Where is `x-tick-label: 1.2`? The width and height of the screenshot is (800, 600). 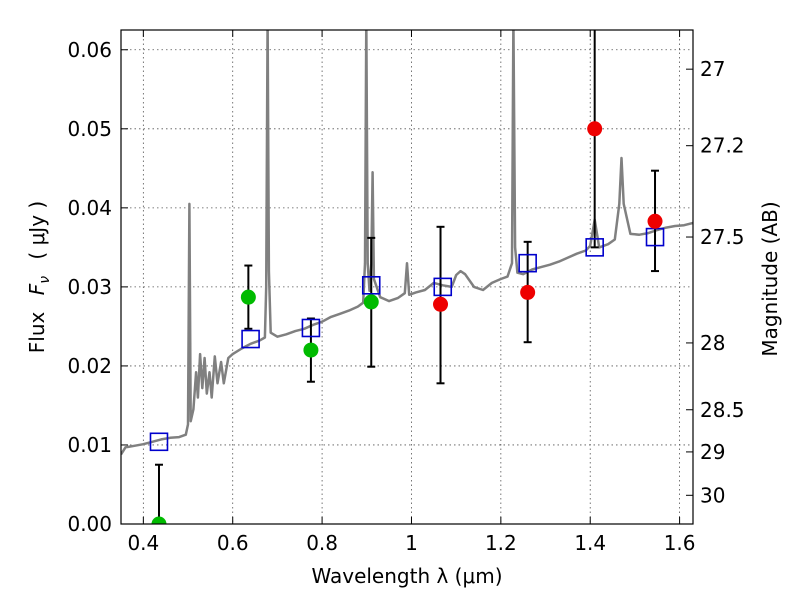 x-tick-label: 1.2 is located at coordinates (501, 543).